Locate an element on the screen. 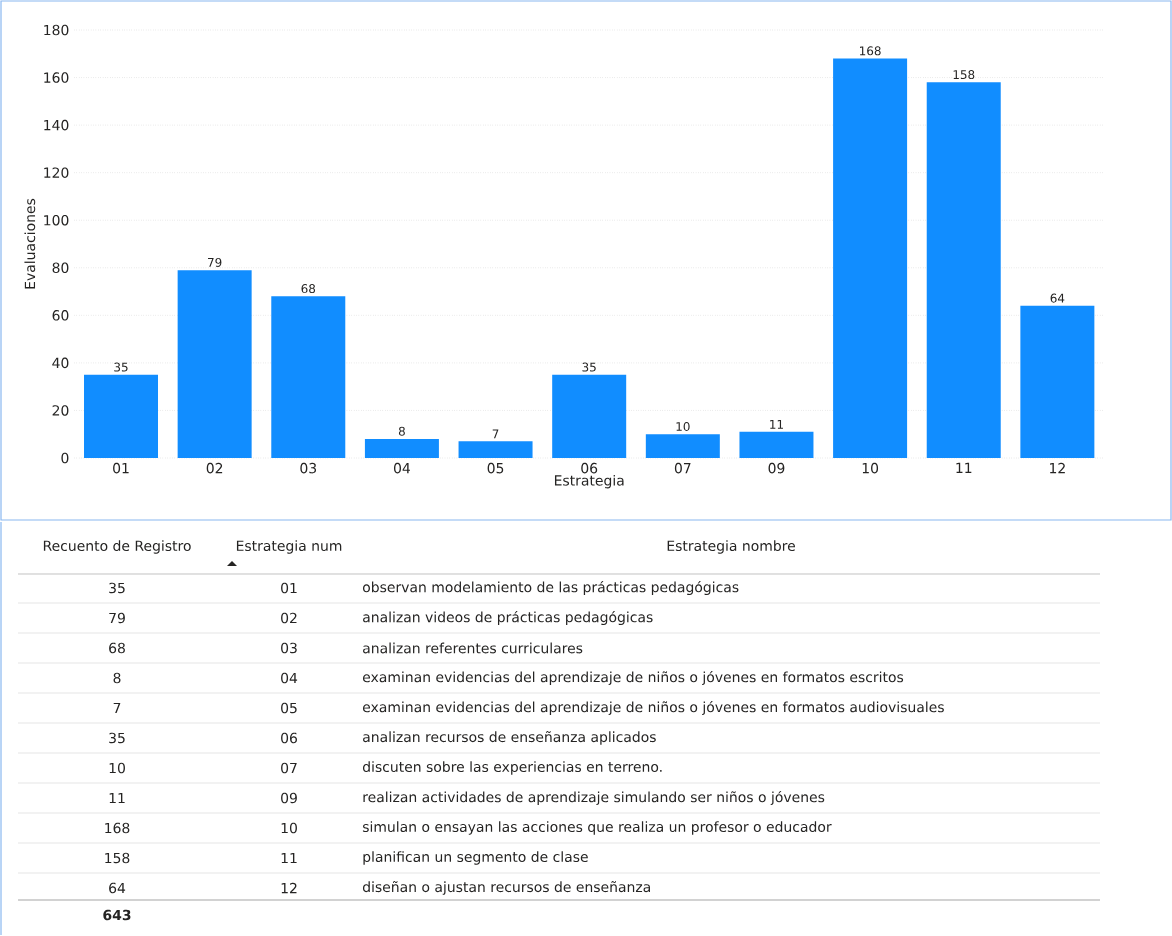  category-label: 04 is located at coordinates (289, 678).